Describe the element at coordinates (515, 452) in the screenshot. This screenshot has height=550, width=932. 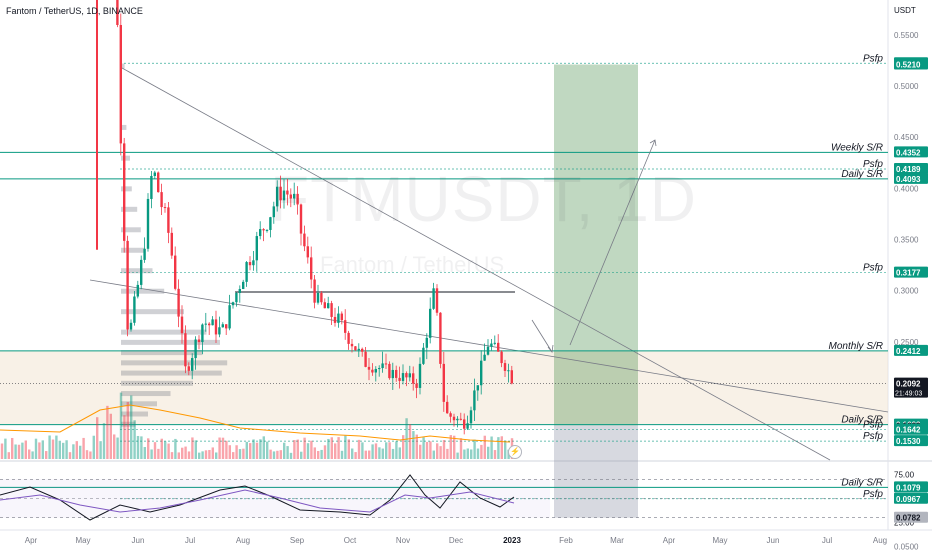
I see `lightning-icon: ⚡` at that location.